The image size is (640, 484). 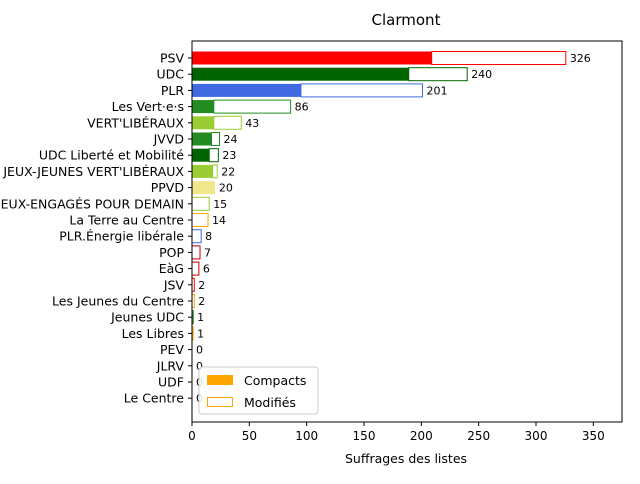 I want to click on y-tick-label: JLRV, so click(x=170, y=365).